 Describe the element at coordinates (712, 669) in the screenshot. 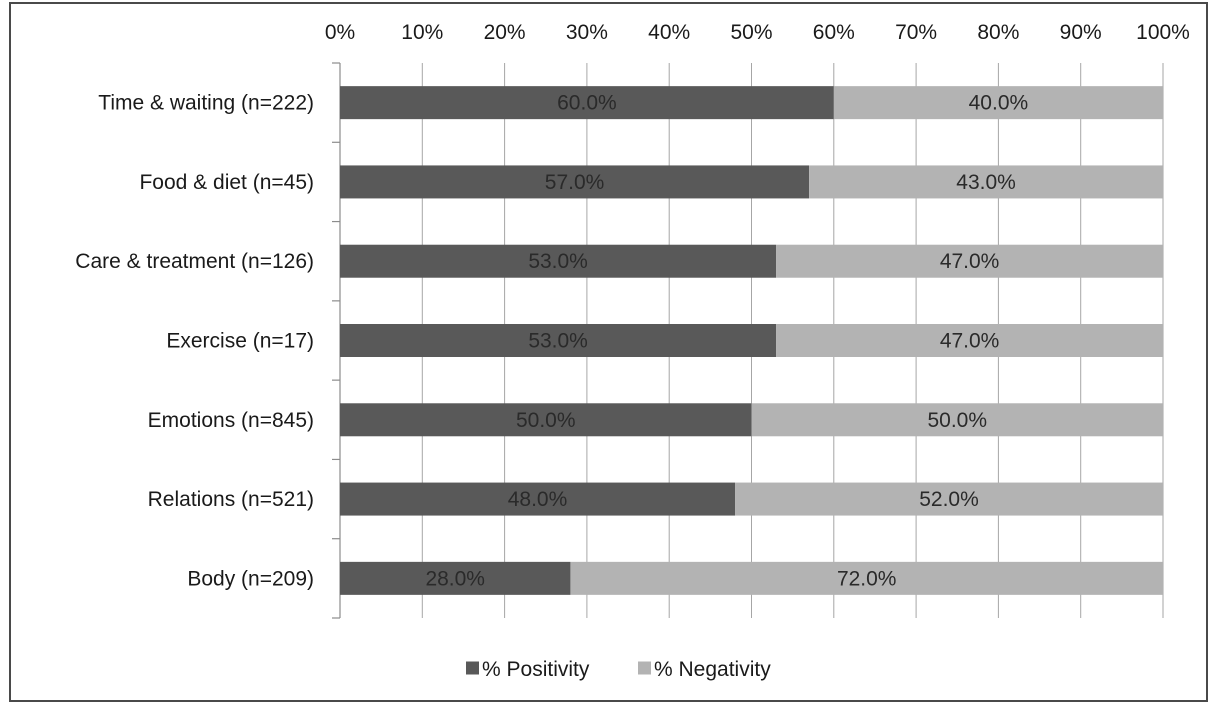

I see `legend-label: % Negativity` at that location.